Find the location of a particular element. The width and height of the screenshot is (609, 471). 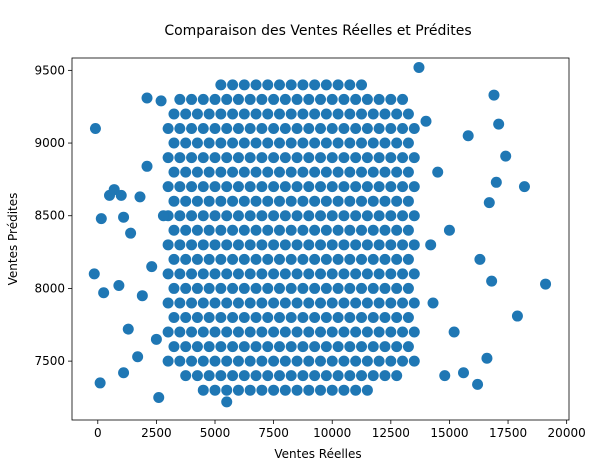

x-tick-label: 10000 is located at coordinates (332, 433).